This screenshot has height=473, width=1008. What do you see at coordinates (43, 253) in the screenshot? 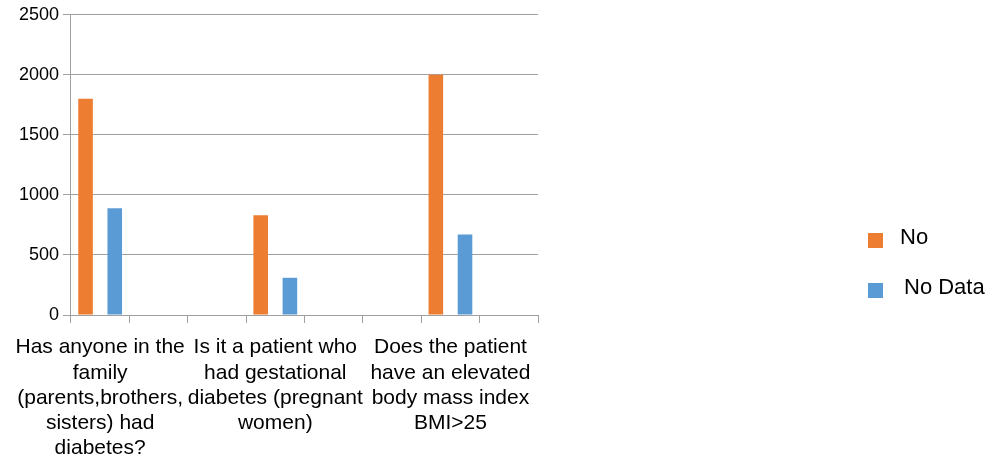
I see `y-tick-label: 500` at bounding box center [43, 253].